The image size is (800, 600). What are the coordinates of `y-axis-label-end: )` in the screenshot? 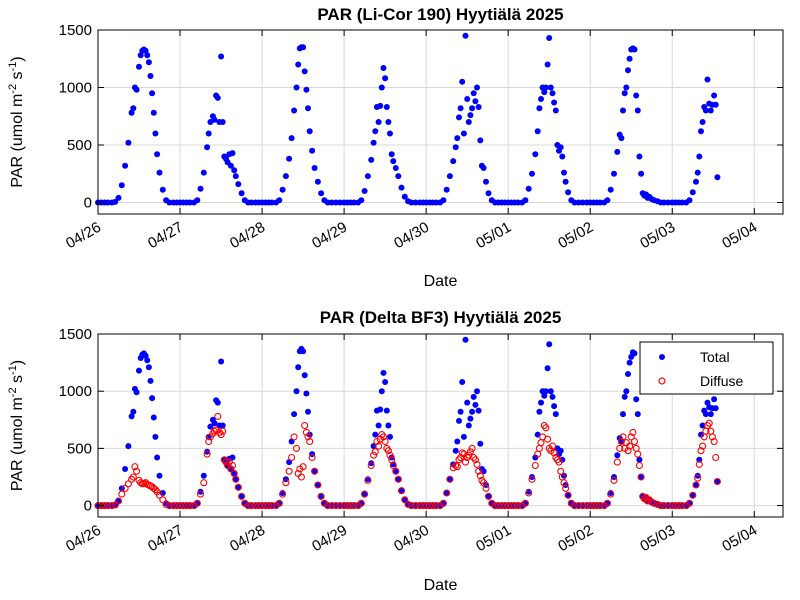 It's located at (17, 58).